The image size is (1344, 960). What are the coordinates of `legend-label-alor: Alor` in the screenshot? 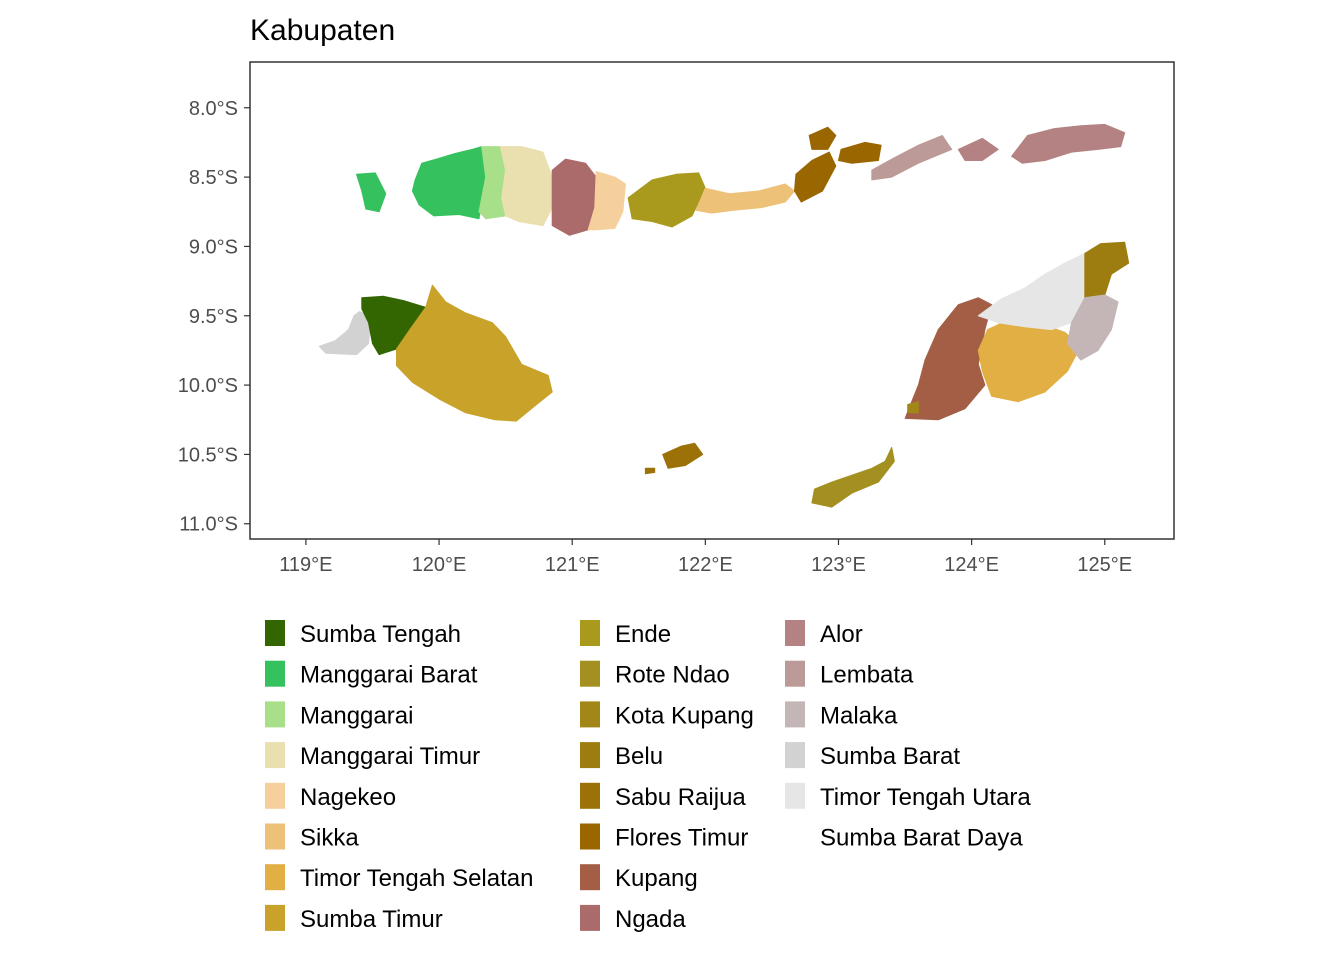 It's located at (841, 634).